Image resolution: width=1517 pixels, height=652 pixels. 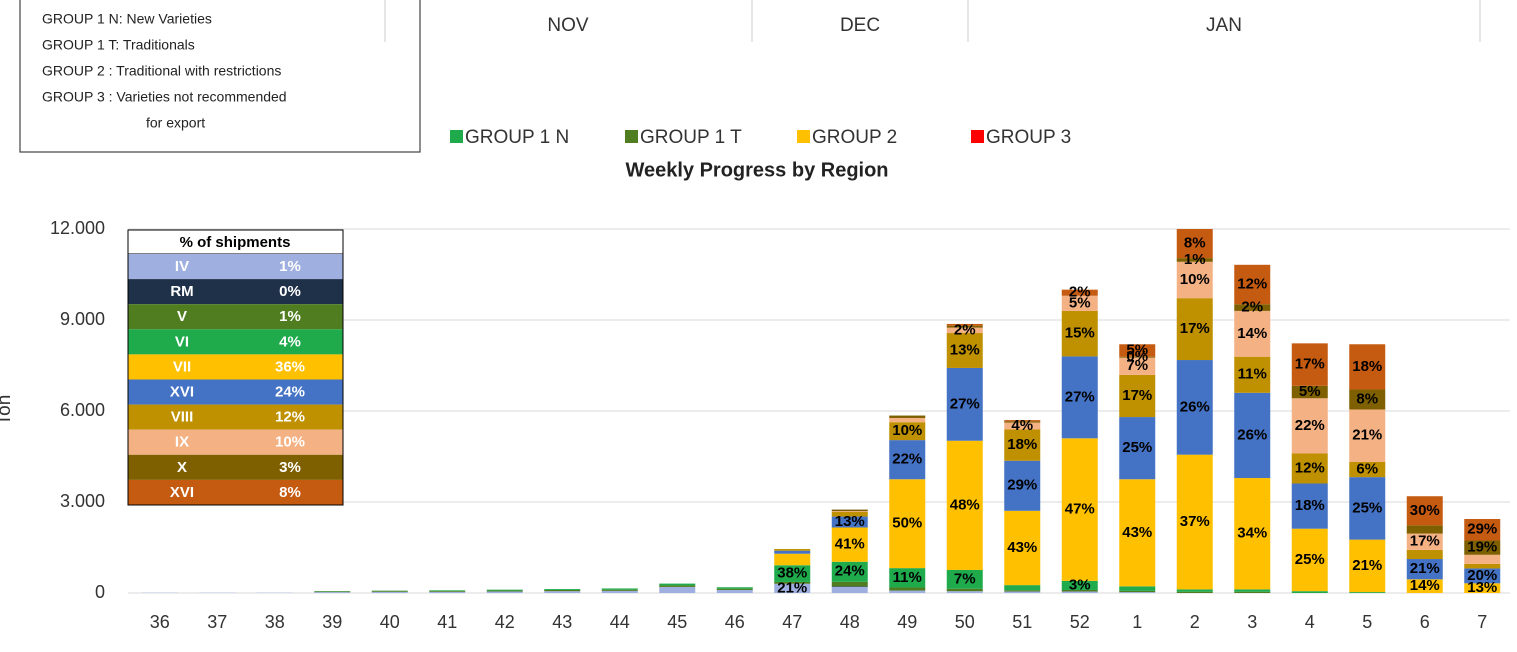 What do you see at coordinates (1022, 444) in the screenshot?
I see `data-label: 18%` at bounding box center [1022, 444].